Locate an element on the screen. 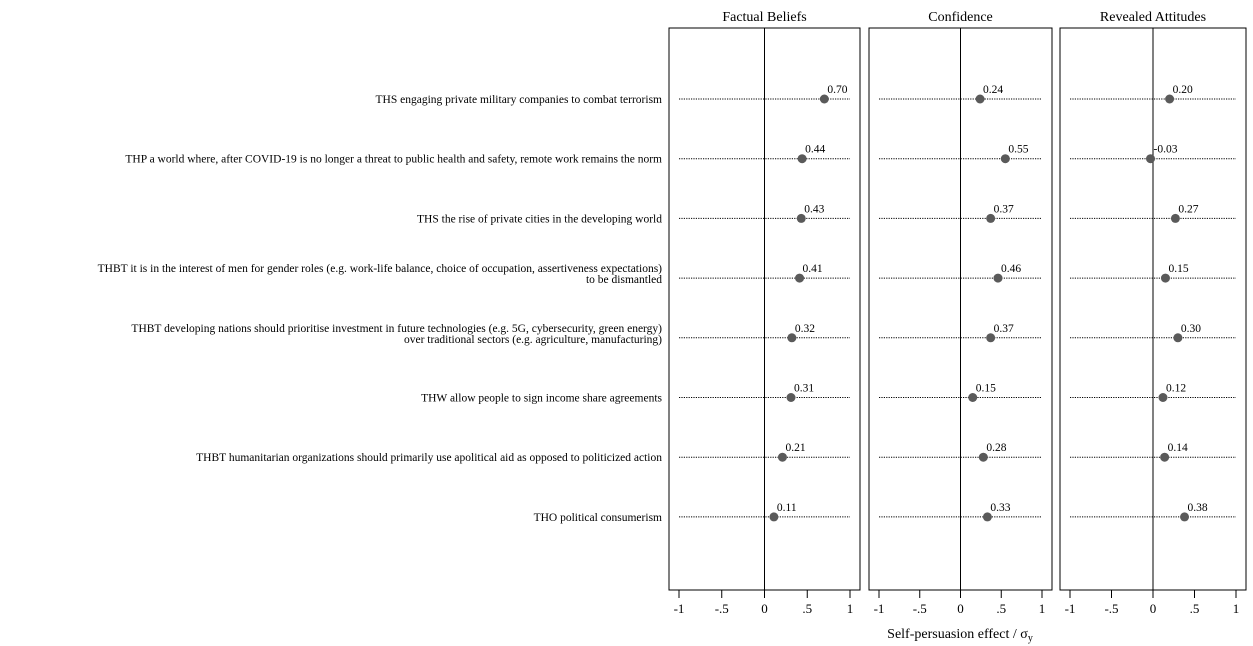  value-label: 0.12 is located at coordinates (1176, 389).